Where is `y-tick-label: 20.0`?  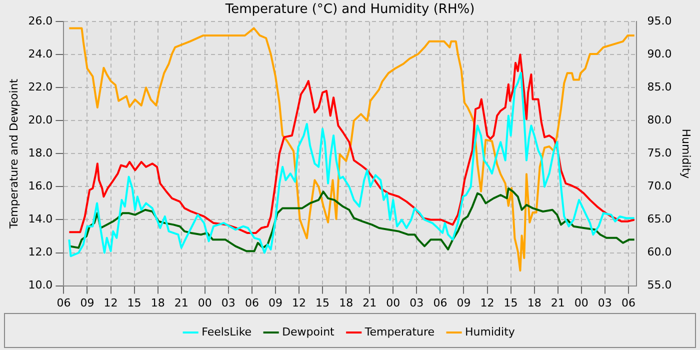 y-tick-label: 20.0 is located at coordinates (40, 120).